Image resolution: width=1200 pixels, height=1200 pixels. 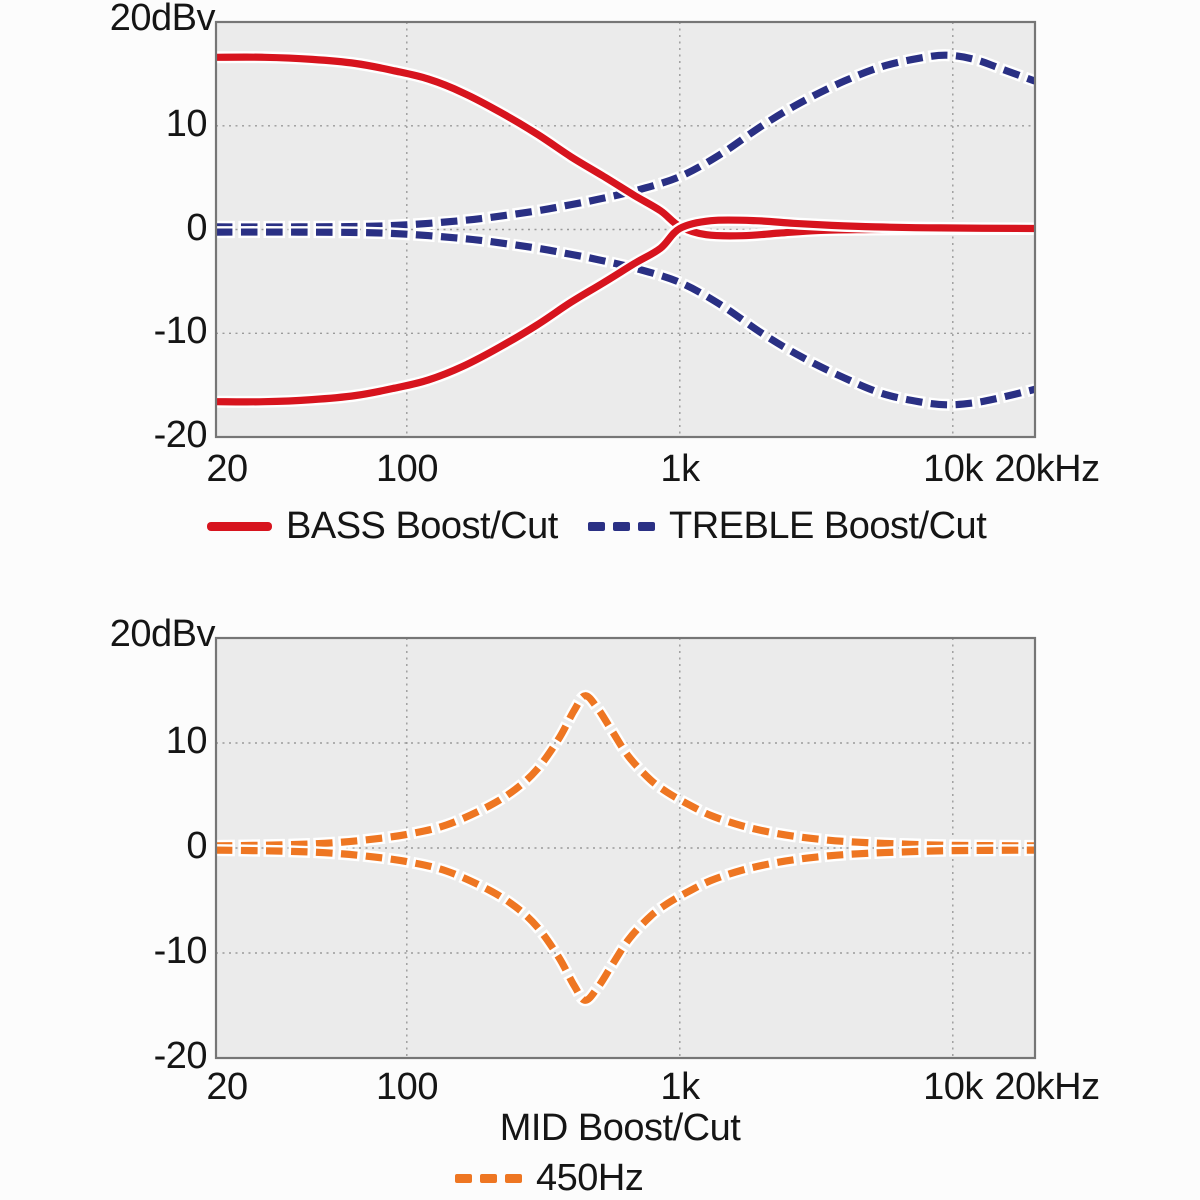 I want to click on treble-boost-curve, so click(x=625, y=141).